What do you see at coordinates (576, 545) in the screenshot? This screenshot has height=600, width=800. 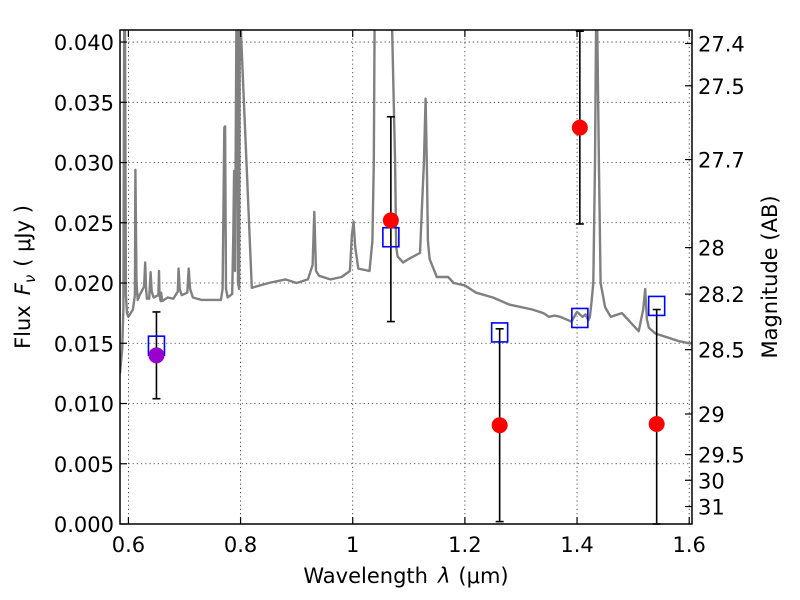 I see `x-tick-label: 1.4` at bounding box center [576, 545].